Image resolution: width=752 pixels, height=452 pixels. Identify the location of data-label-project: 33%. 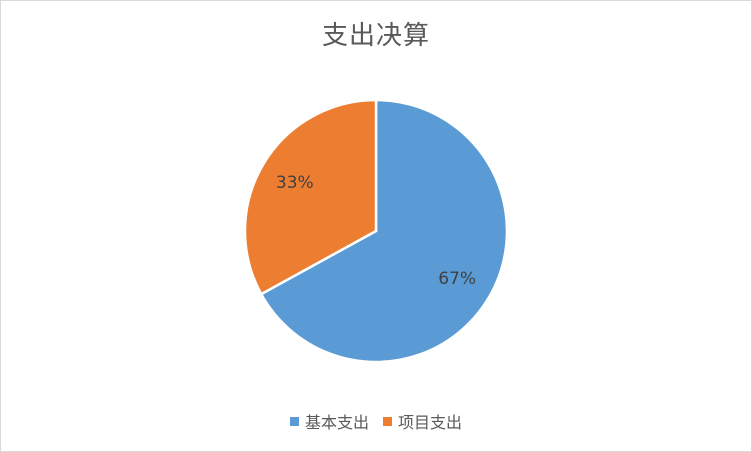
(295, 183).